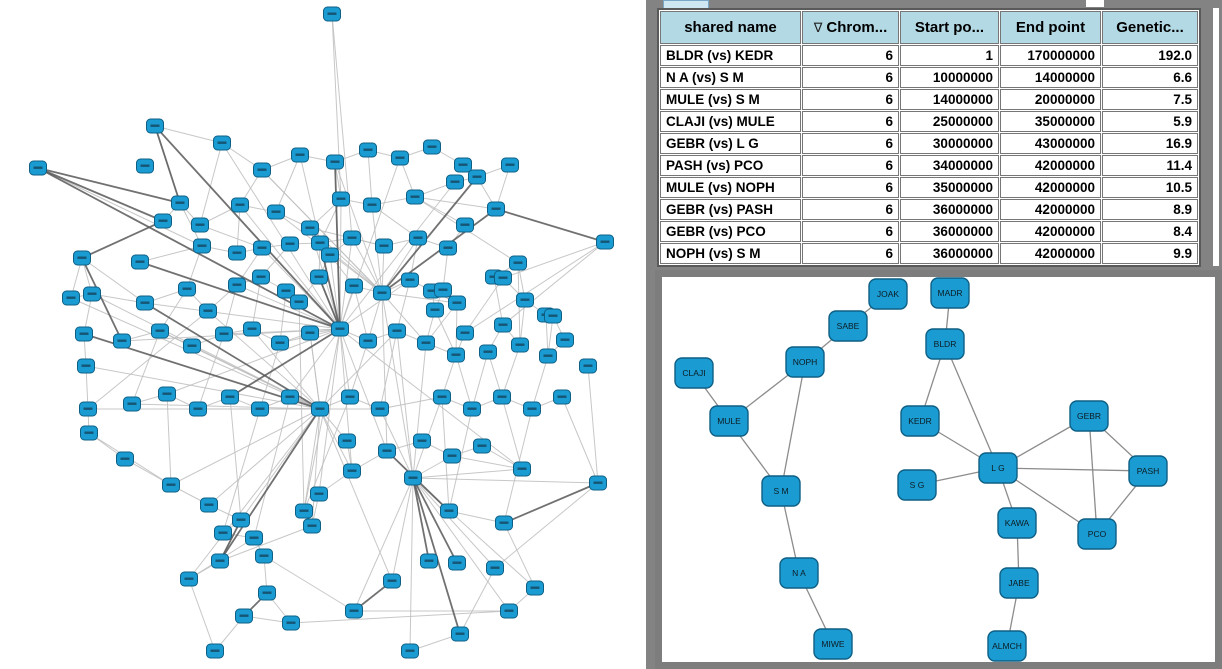 Image resolution: width=1222 pixels, height=669 pixels. What do you see at coordinates (1019, 583) in the screenshot?
I see `node-jabe: JABE` at bounding box center [1019, 583].